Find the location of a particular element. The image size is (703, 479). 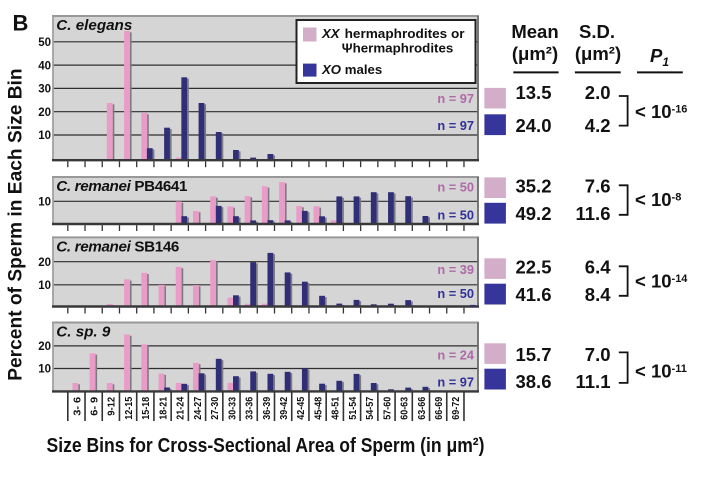

svg-text: 27-30 is located at coordinates (215, 407).